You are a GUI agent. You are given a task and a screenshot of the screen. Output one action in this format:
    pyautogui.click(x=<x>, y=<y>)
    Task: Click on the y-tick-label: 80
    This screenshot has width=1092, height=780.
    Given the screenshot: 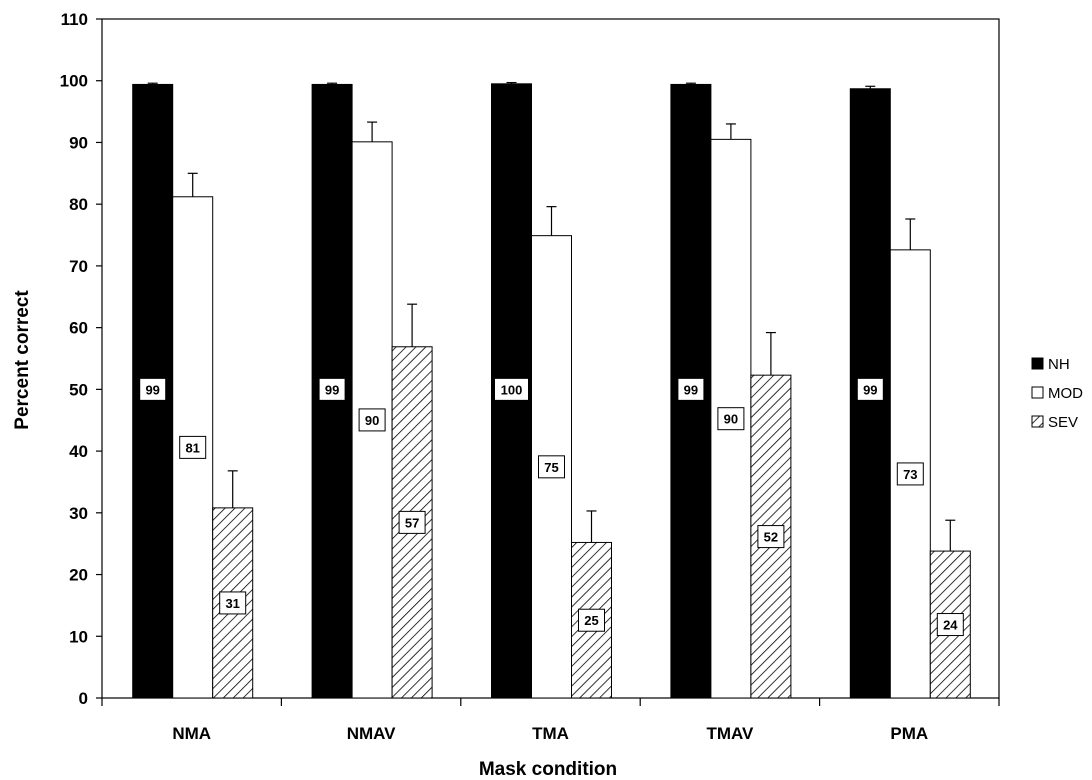 What is the action you would take?
    pyautogui.click(x=78, y=204)
    